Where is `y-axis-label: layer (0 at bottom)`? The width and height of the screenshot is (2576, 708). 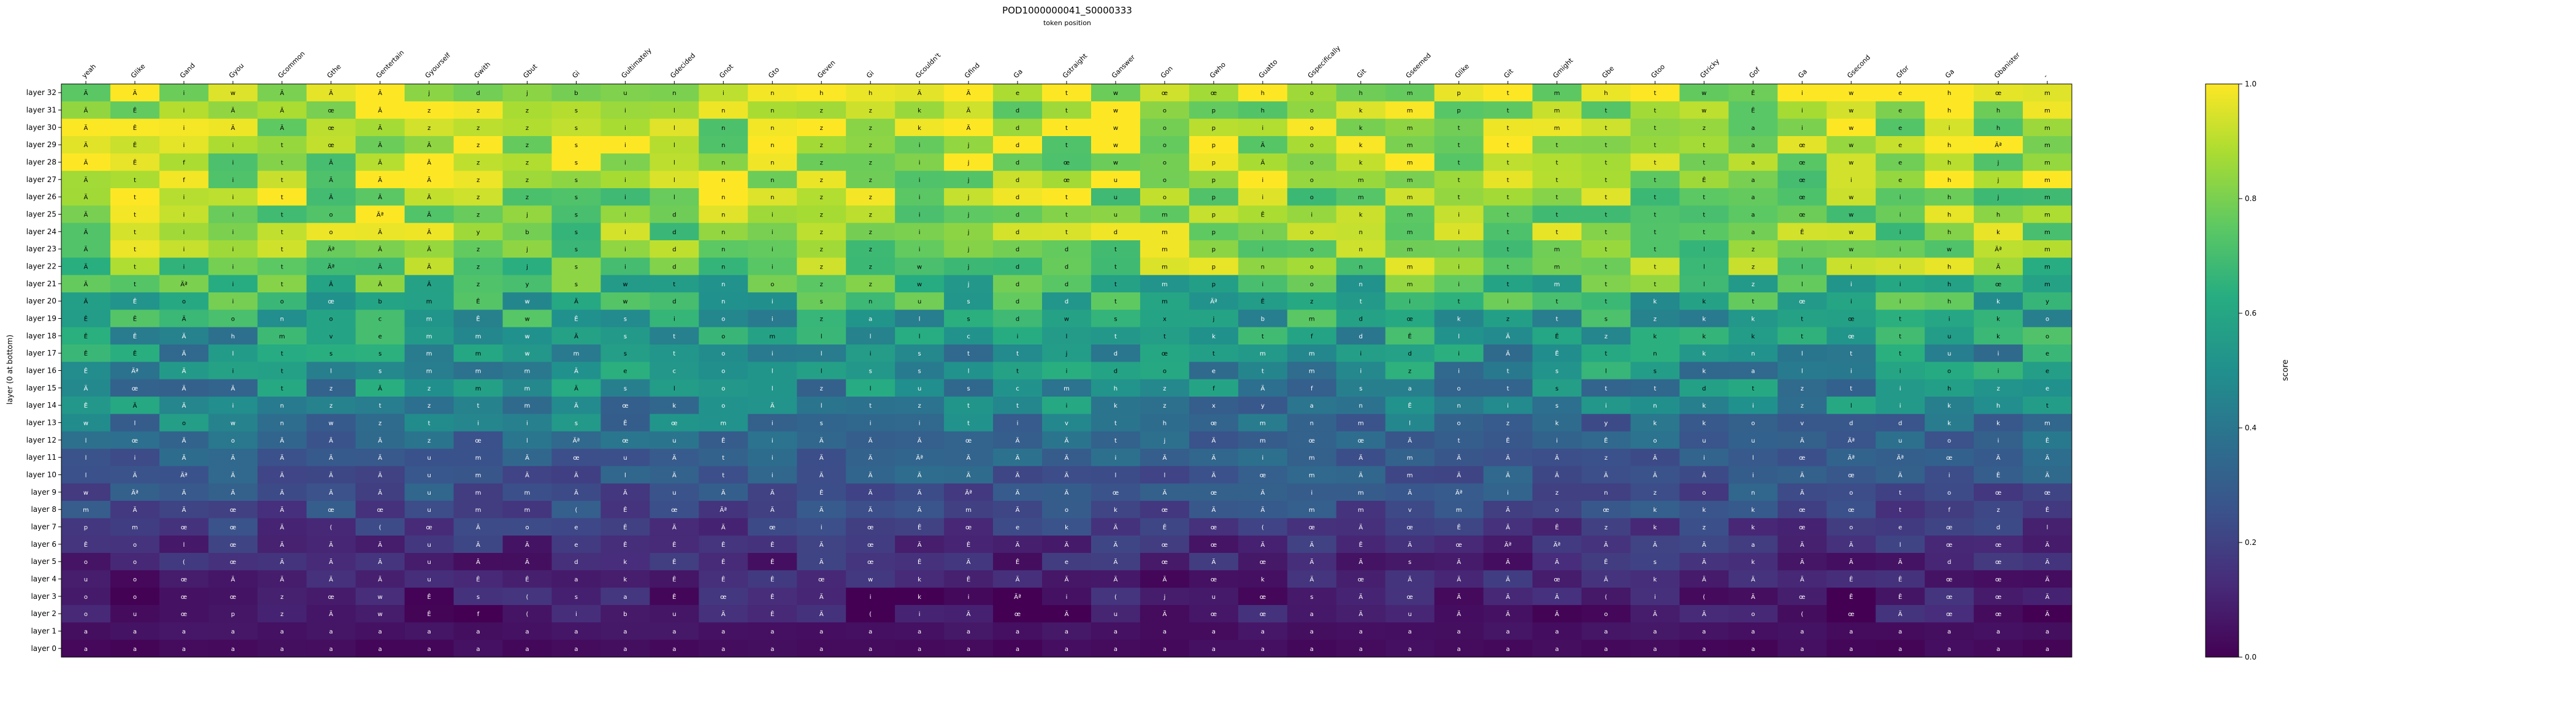 y-axis-label: layer (0 at bottom) is located at coordinates (10, 370).